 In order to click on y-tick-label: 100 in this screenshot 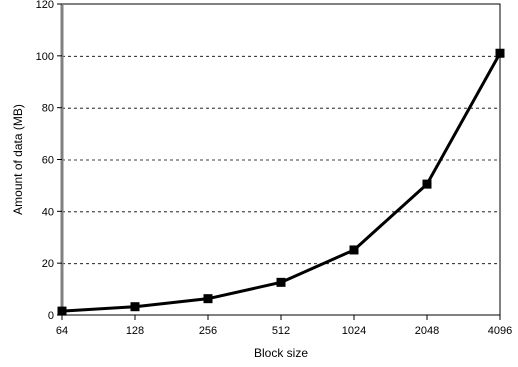, I will do `click(45, 57)`.